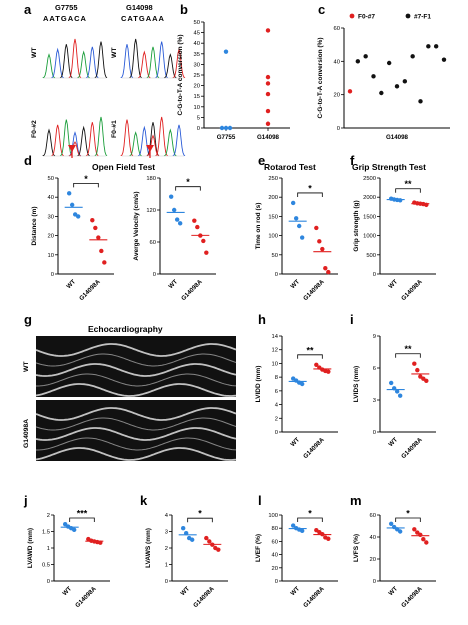 The image size is (468, 625). I want to click on y-tick-label: 2000, so click(369, 198).